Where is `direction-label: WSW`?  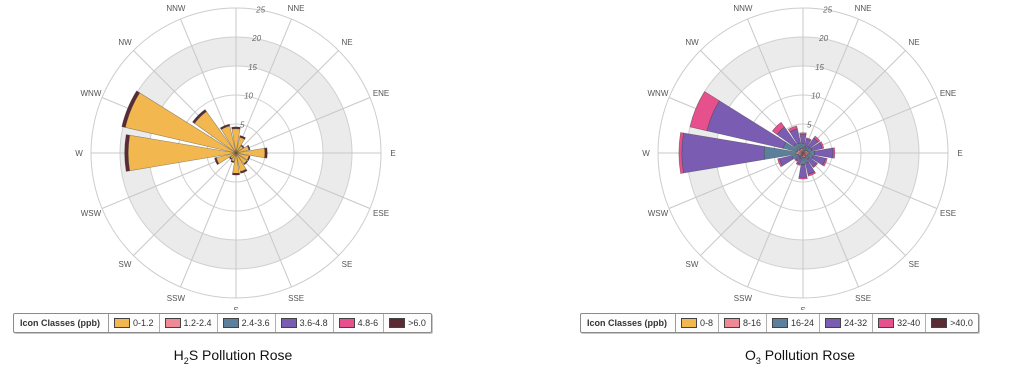
direction-label: WSW is located at coordinates (91, 213).